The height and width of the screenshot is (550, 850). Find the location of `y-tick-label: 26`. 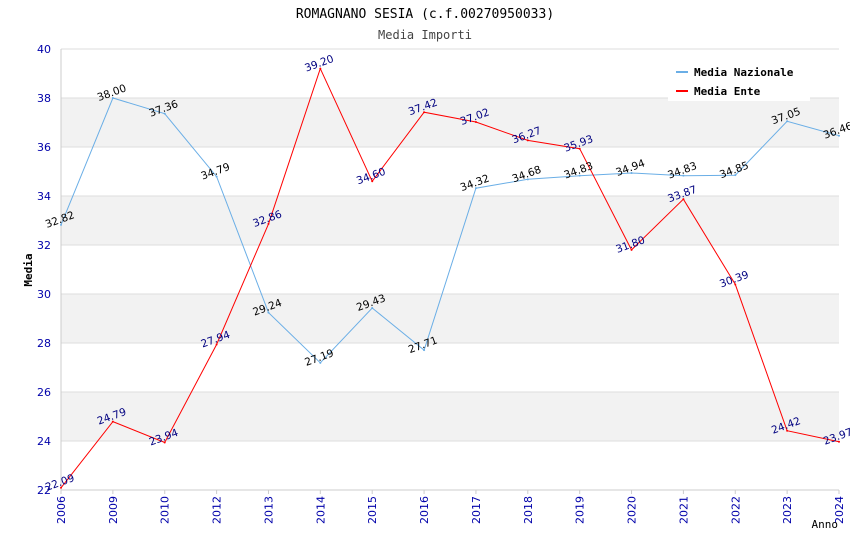

y-tick-label: 26 is located at coordinates (44, 392).